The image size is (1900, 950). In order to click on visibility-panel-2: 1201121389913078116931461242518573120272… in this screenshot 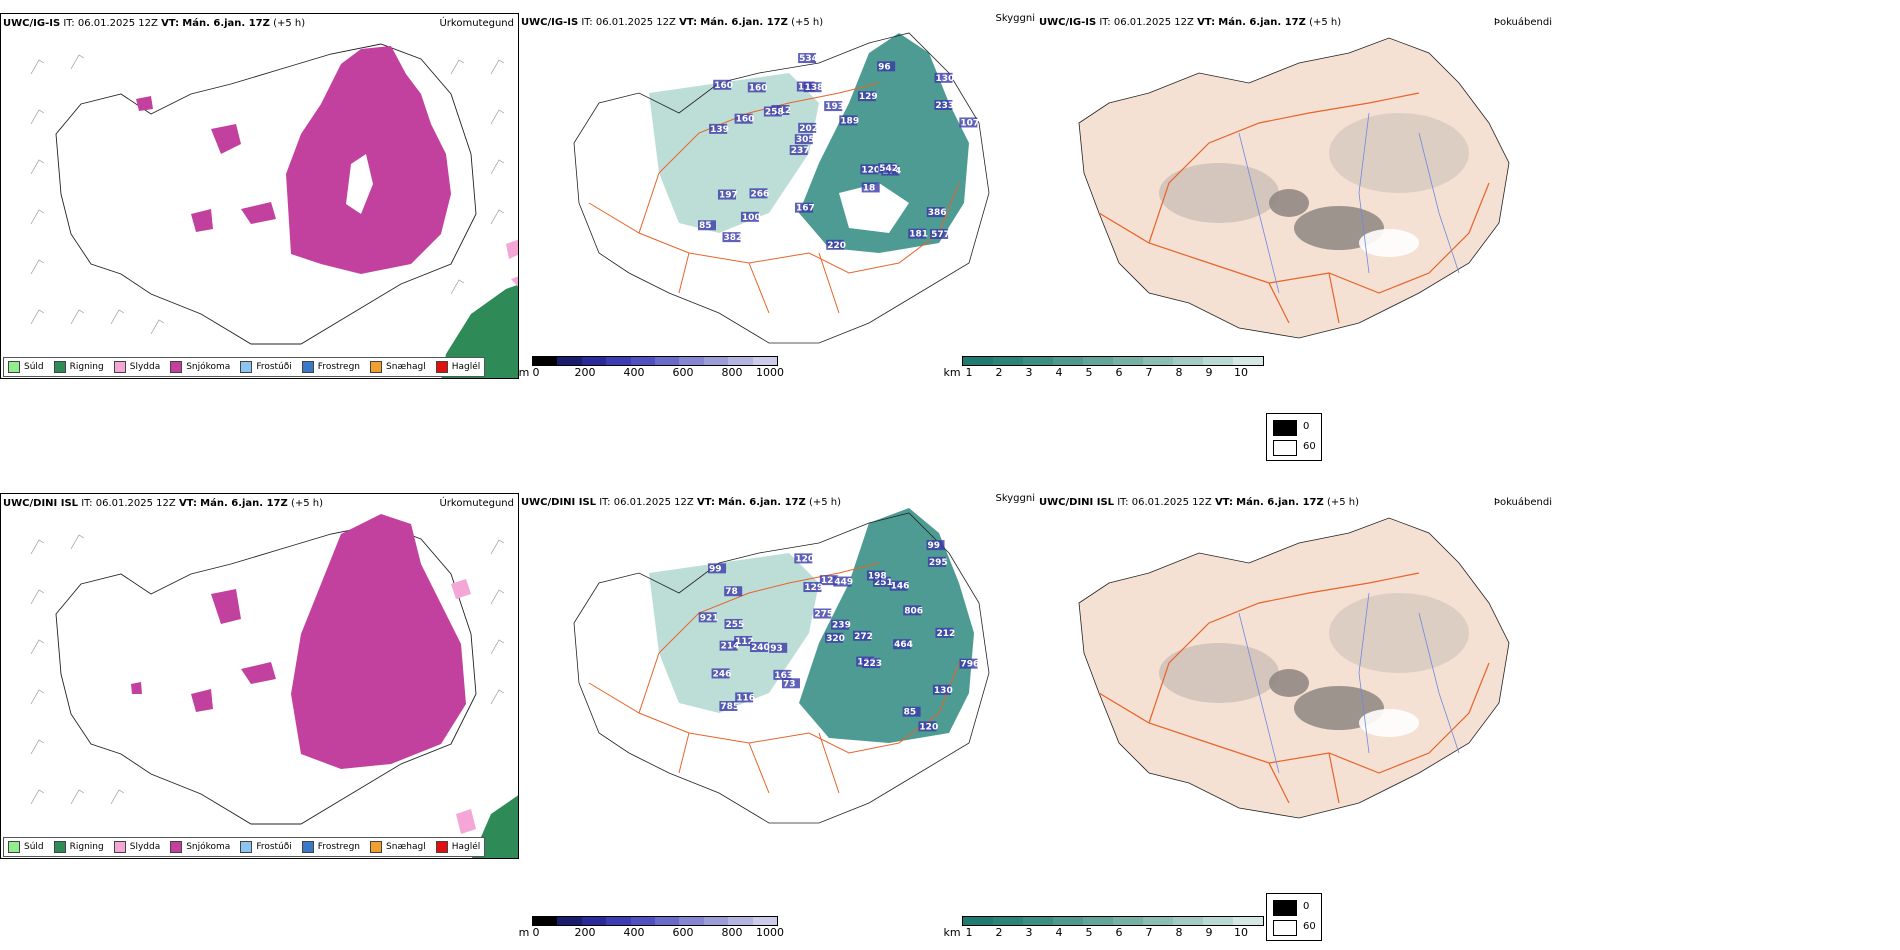, I will do `click(779, 676)`.